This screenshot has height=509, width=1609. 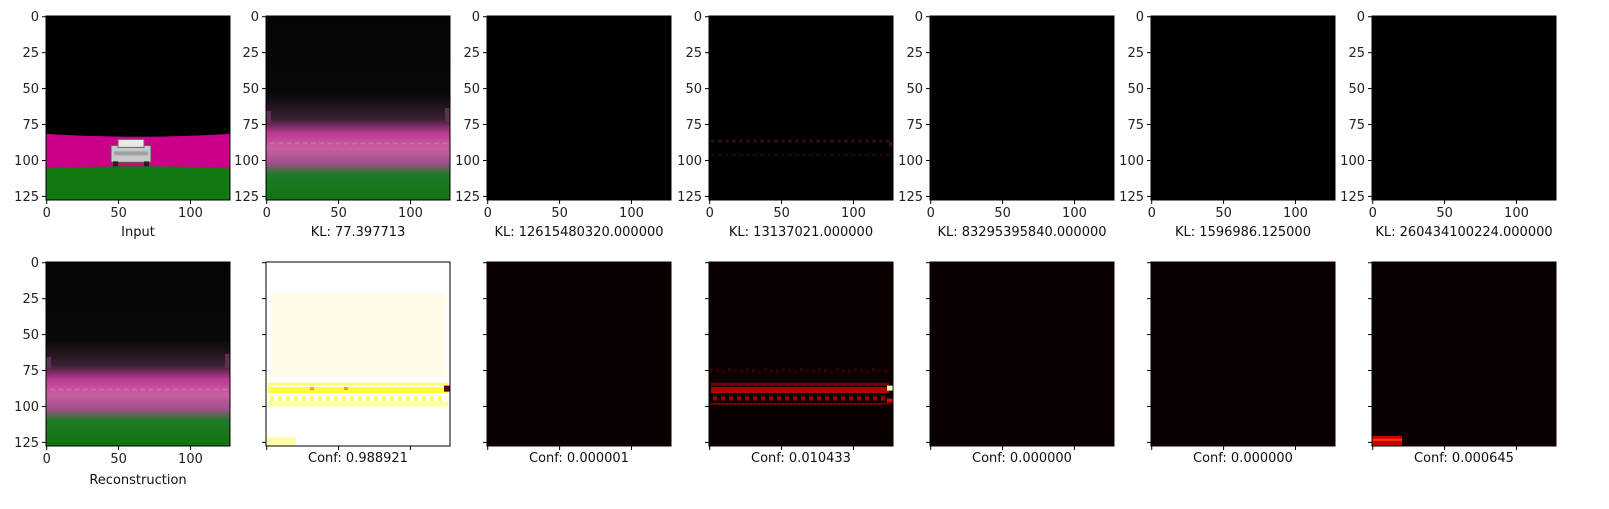 I want to click on top-panel-axes-3: 0 50 100 0 25 50 75 100 125, so click(x=785, y=115).